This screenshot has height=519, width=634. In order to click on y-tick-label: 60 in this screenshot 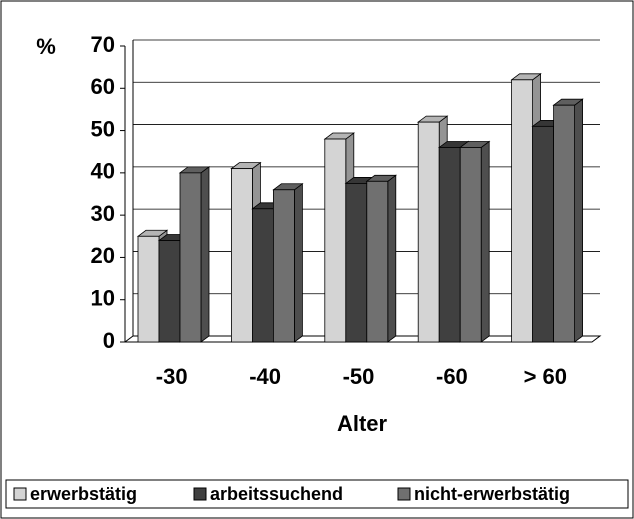, I will do `click(103, 86)`.